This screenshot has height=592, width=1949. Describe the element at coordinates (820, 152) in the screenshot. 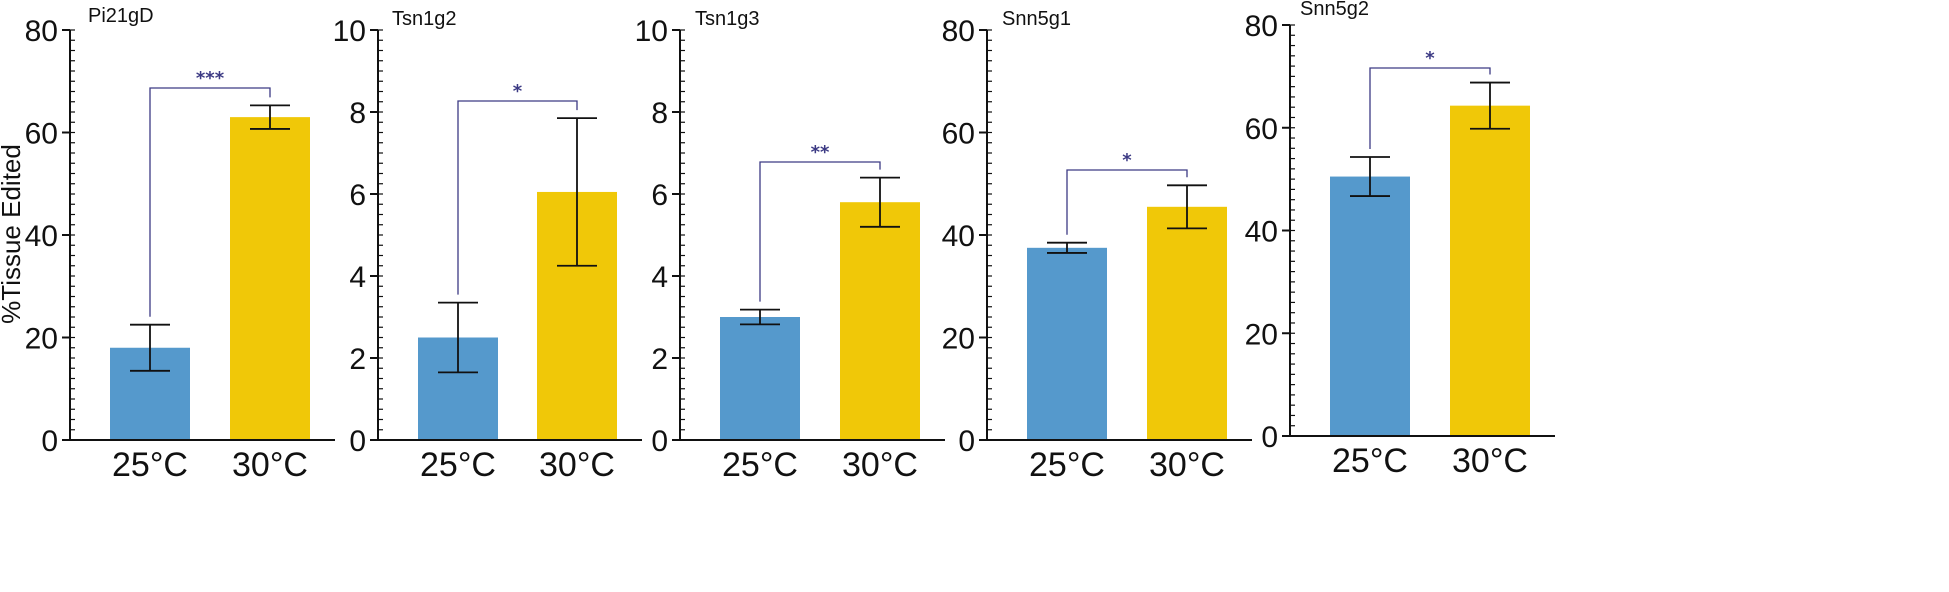

I see `significance-label: **` at that location.